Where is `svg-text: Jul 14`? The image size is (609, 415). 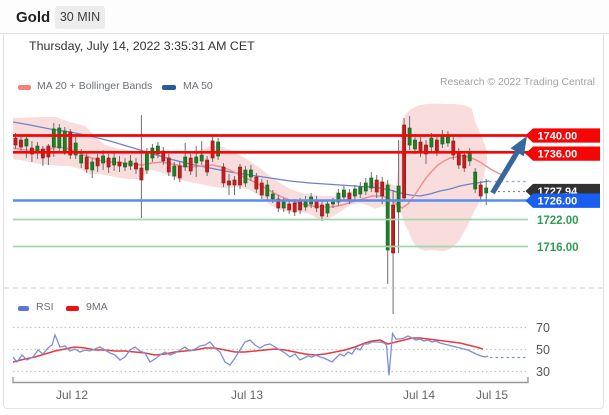
svg-text: Jul 14 is located at coordinates (419, 395).